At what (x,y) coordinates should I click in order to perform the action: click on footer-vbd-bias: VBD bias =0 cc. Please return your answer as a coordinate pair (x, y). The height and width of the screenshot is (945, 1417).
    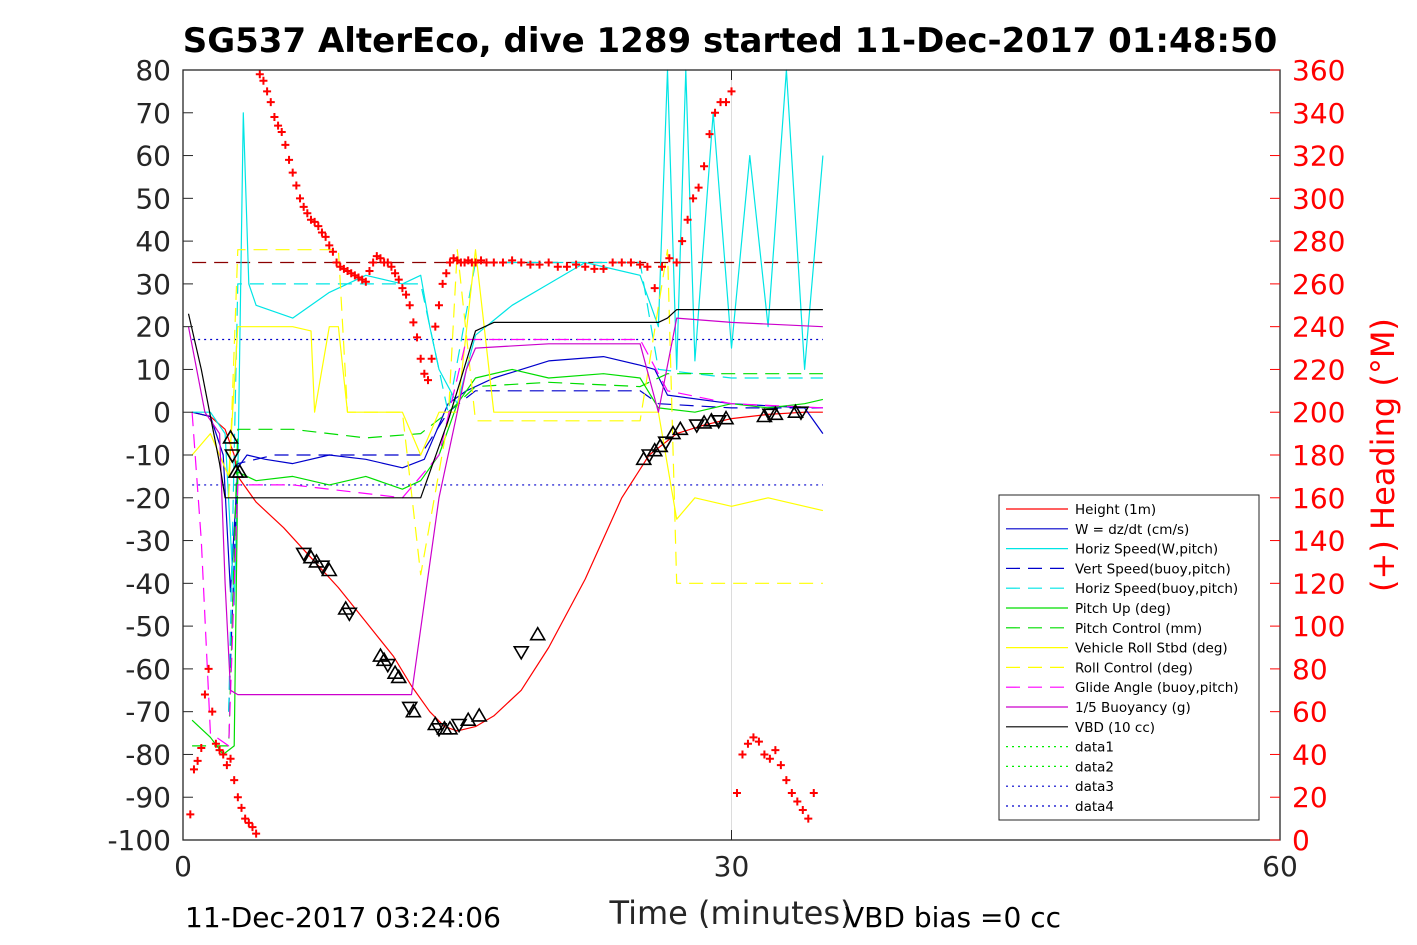
    Looking at the image, I should click on (953, 917).